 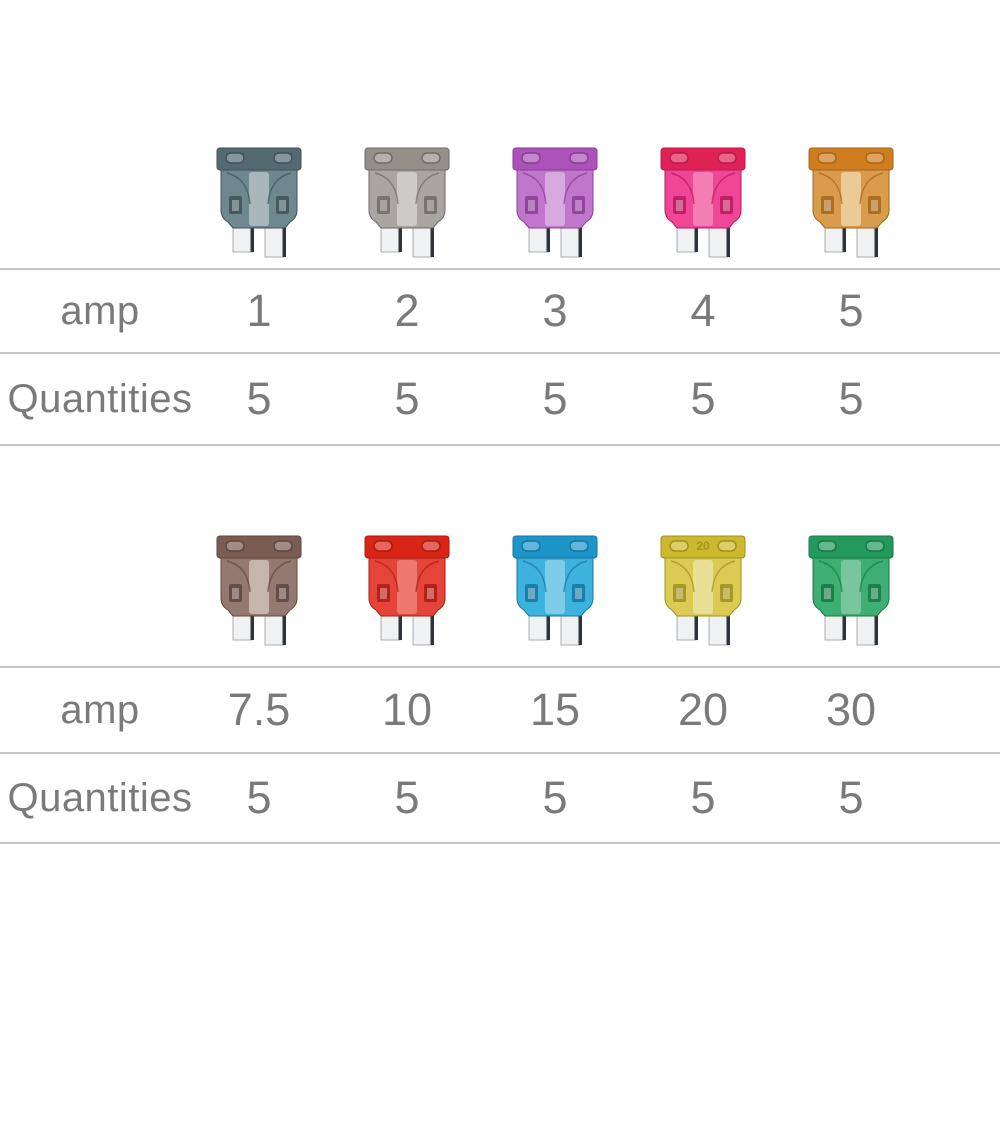 What do you see at coordinates (259, 709) in the screenshot?
I see `amp-value: 7.5` at bounding box center [259, 709].